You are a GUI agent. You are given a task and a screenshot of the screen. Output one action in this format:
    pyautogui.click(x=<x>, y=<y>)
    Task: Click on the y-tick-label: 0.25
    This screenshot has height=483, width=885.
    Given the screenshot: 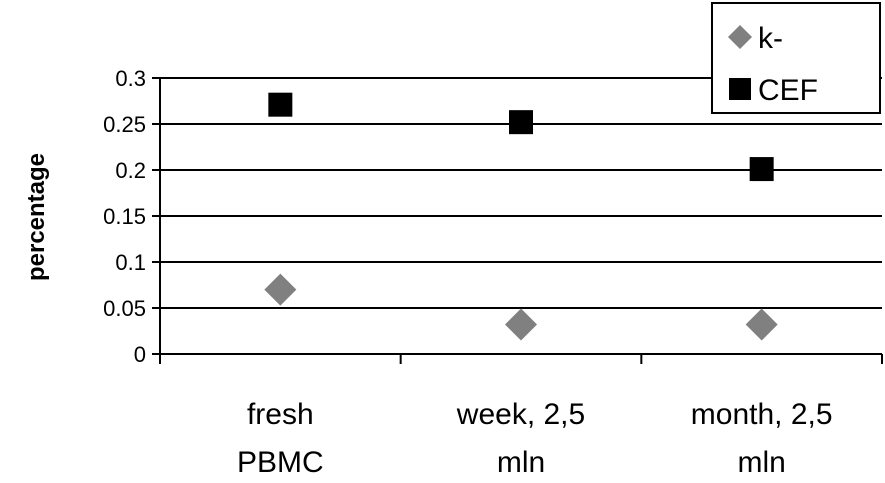 What is the action you would take?
    pyautogui.click(x=124, y=124)
    